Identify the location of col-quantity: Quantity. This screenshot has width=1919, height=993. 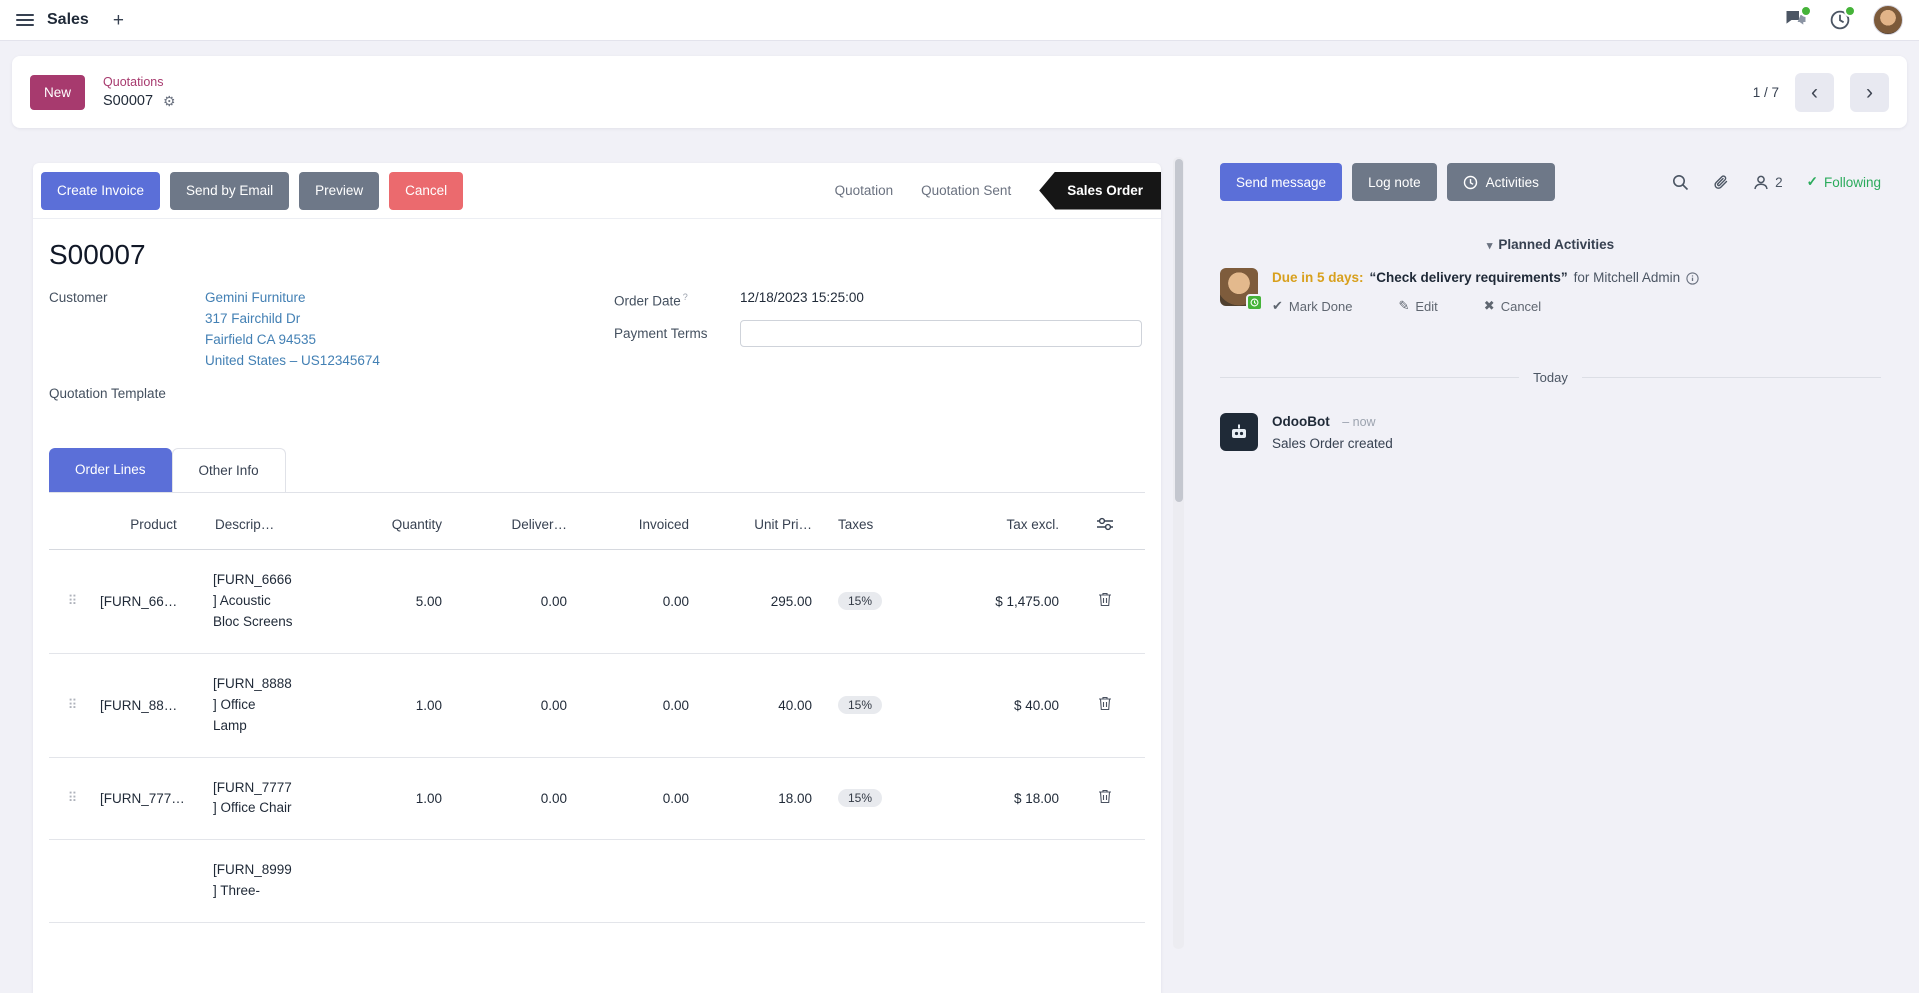
(416, 524).